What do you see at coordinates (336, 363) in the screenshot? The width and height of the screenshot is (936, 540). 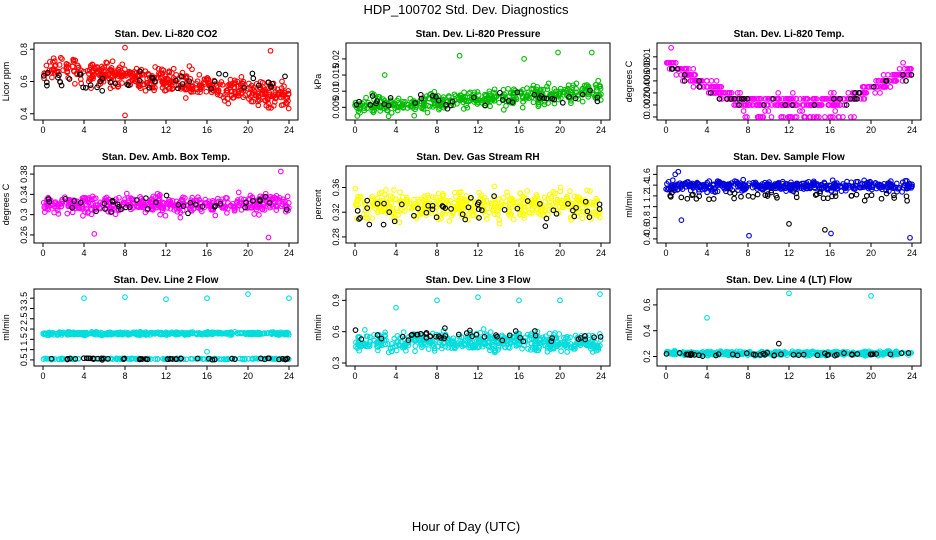 I see `y-tick-label: 0.3` at bounding box center [336, 363].